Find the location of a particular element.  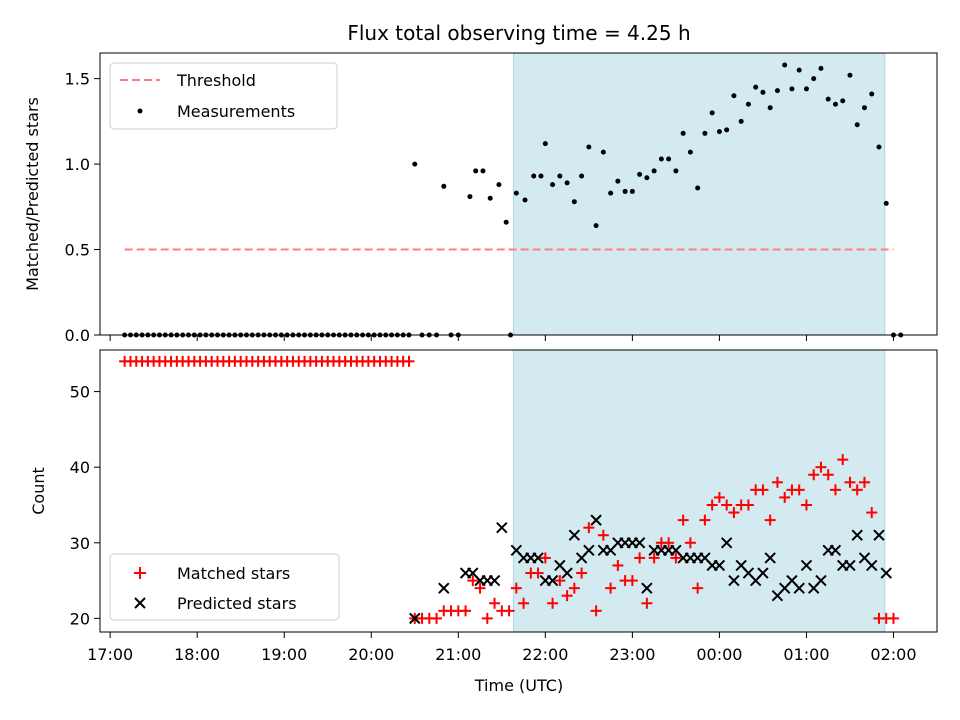

top-legend-box is located at coordinates (223, 96).